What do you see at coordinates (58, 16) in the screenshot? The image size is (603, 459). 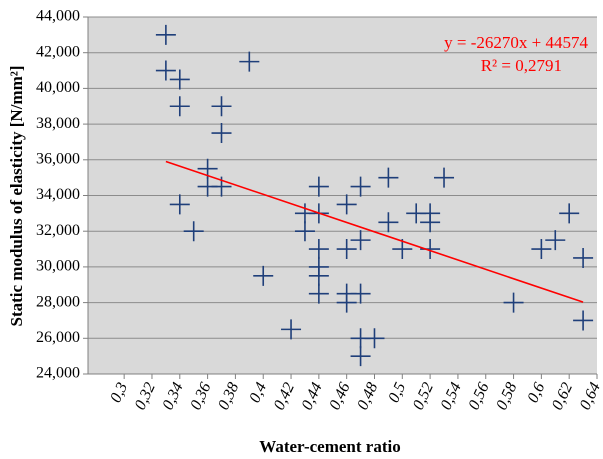 I see `y-tick-label: 44,000` at bounding box center [58, 16].